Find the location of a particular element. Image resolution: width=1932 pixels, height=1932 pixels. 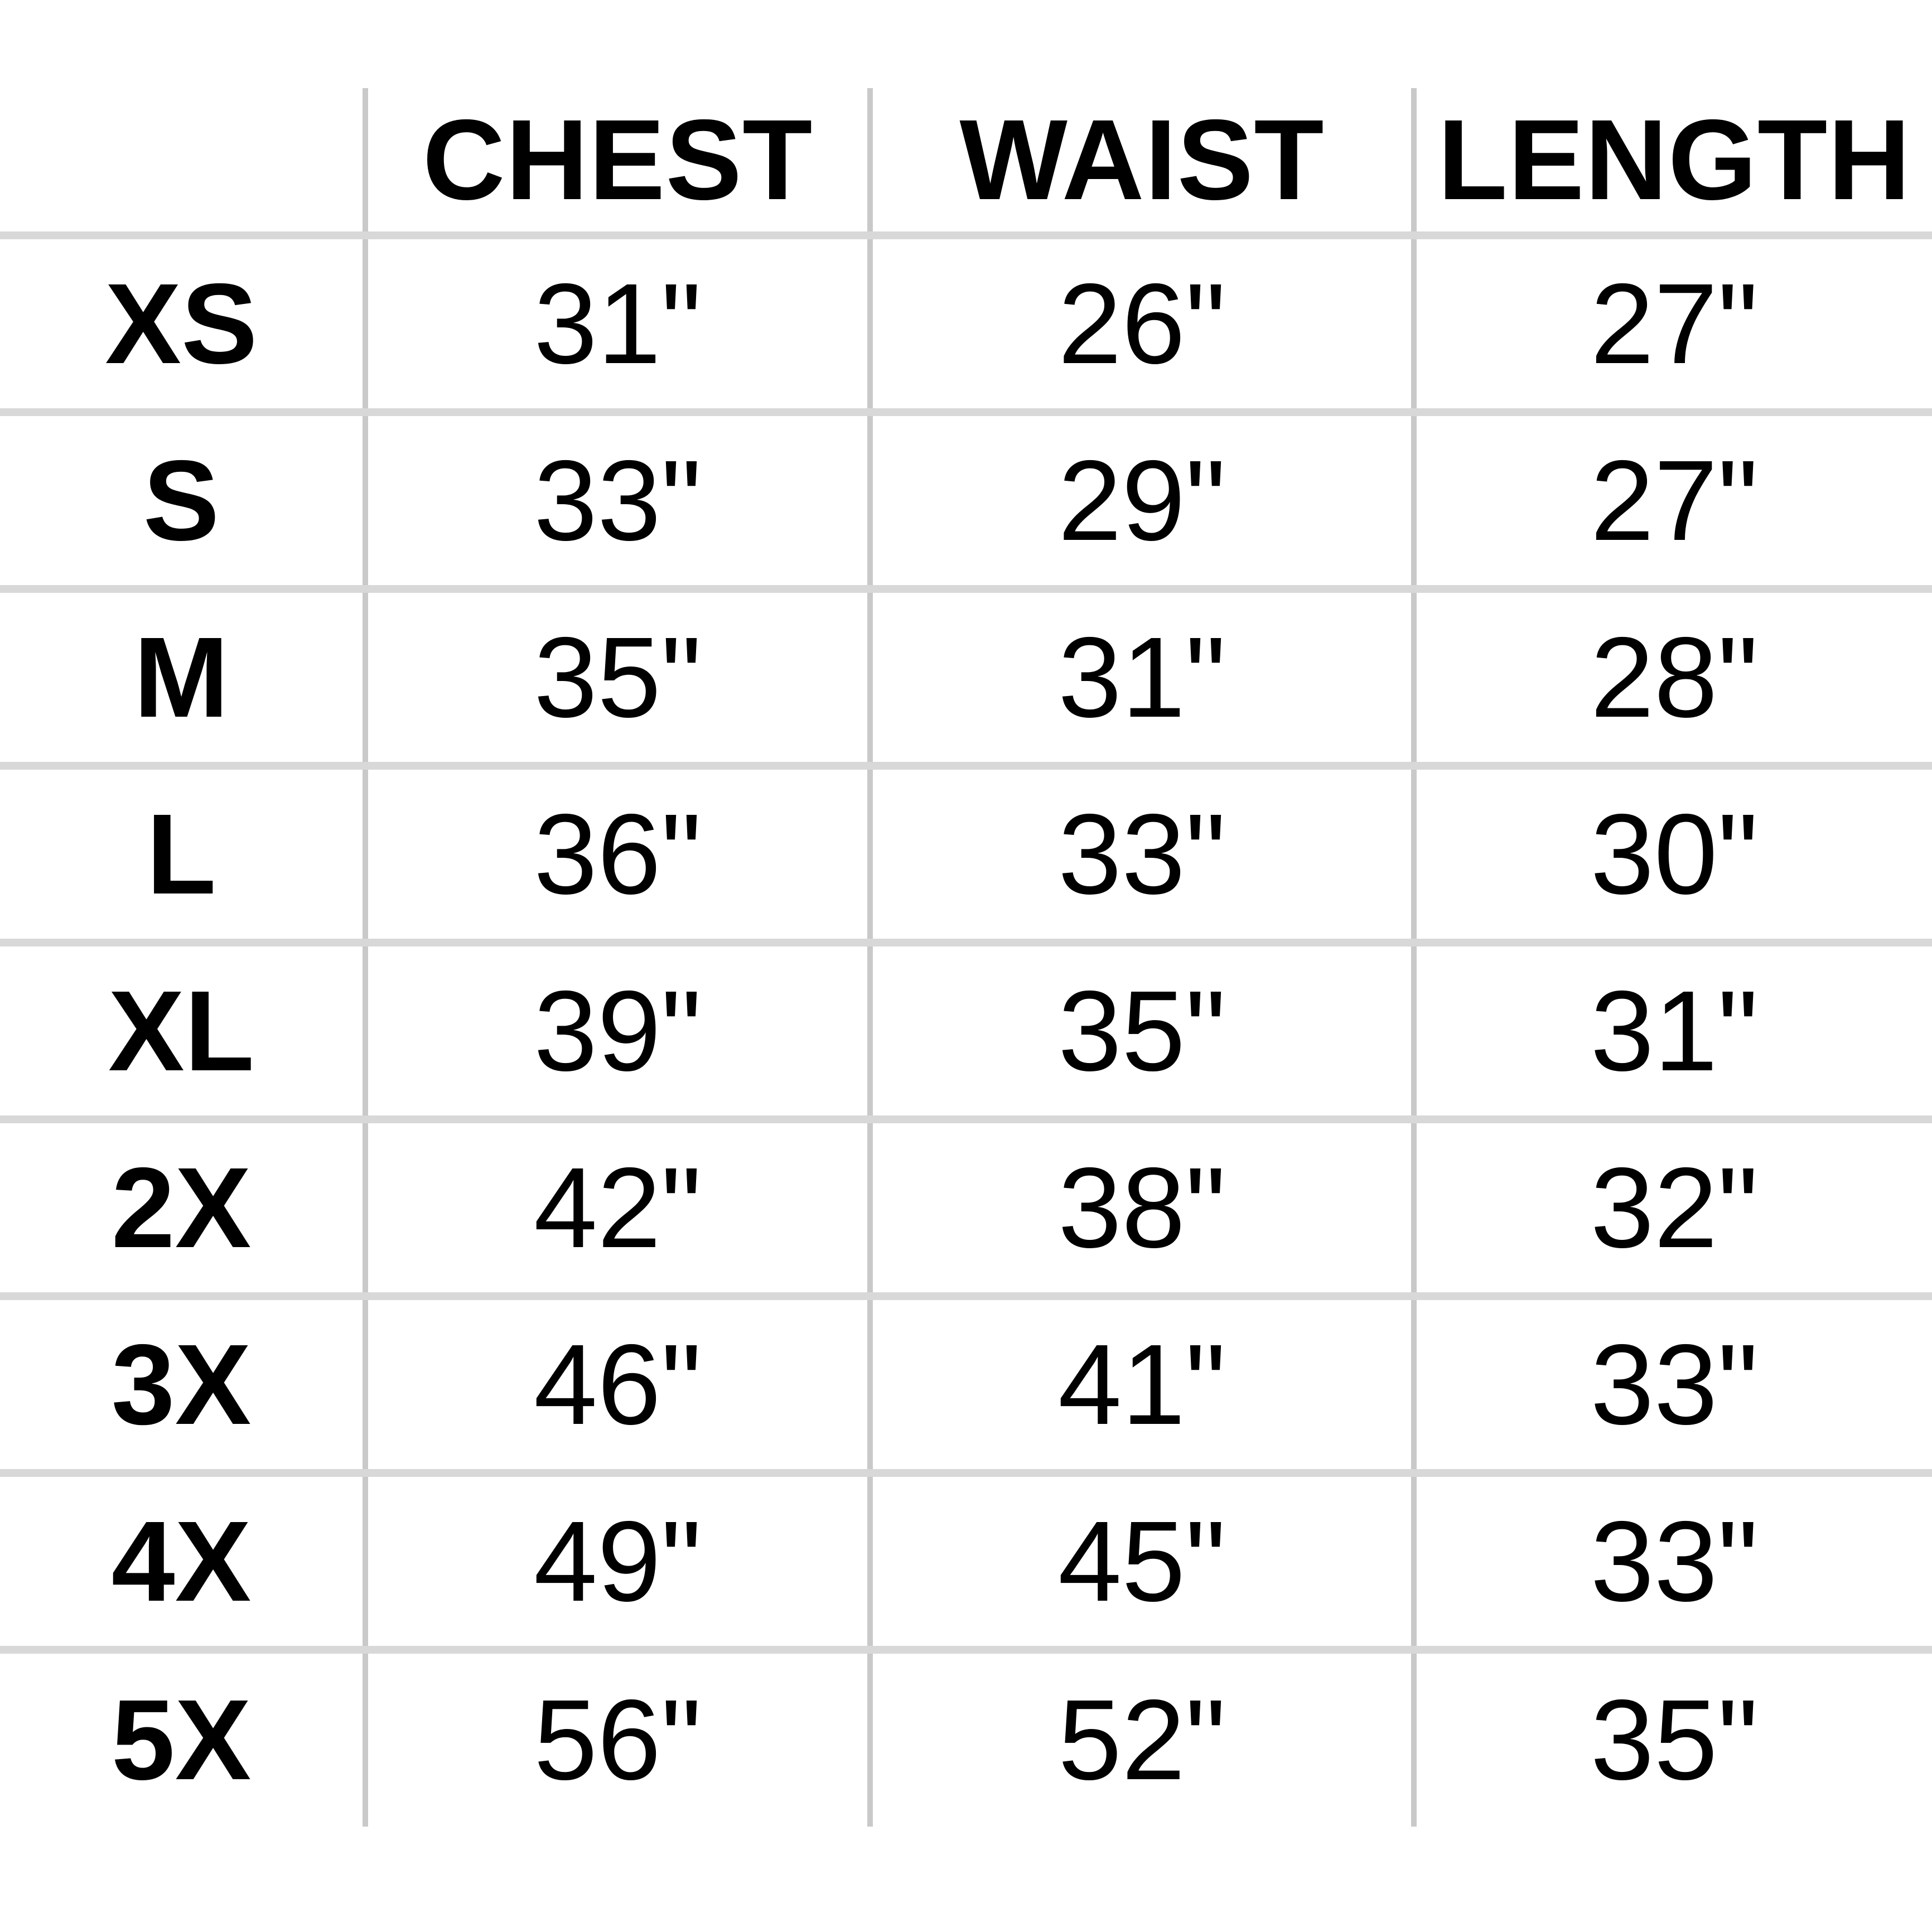

size-label: XS is located at coordinates (182, 321).